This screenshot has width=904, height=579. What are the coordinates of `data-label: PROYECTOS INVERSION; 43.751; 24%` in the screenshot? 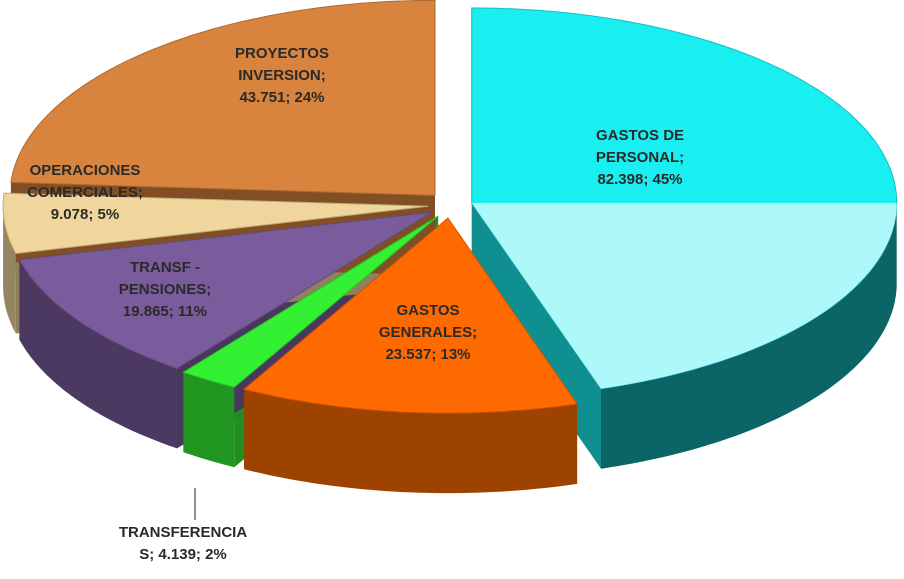 It's located at (282, 75).